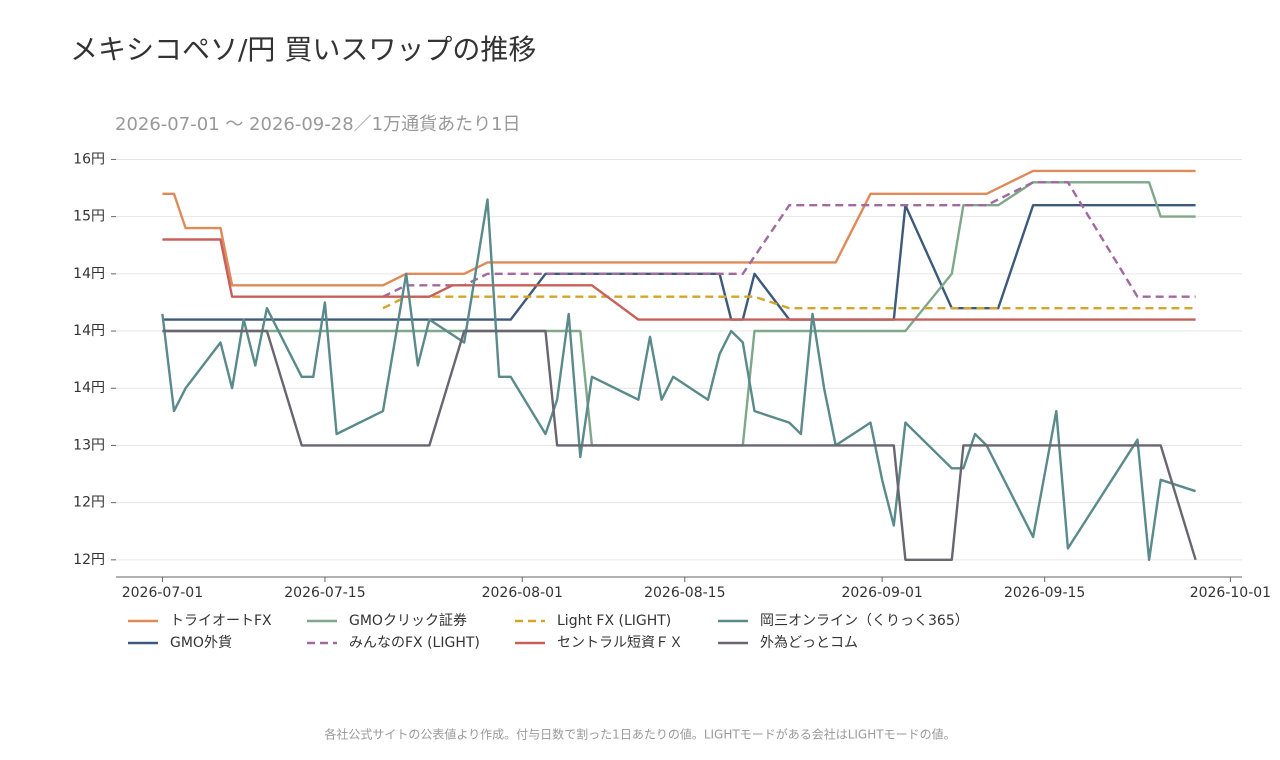 Image resolution: width=1280 pixels, height=760 pixels. I want to click on x-tick-label: 2026-07-01, so click(162, 593).